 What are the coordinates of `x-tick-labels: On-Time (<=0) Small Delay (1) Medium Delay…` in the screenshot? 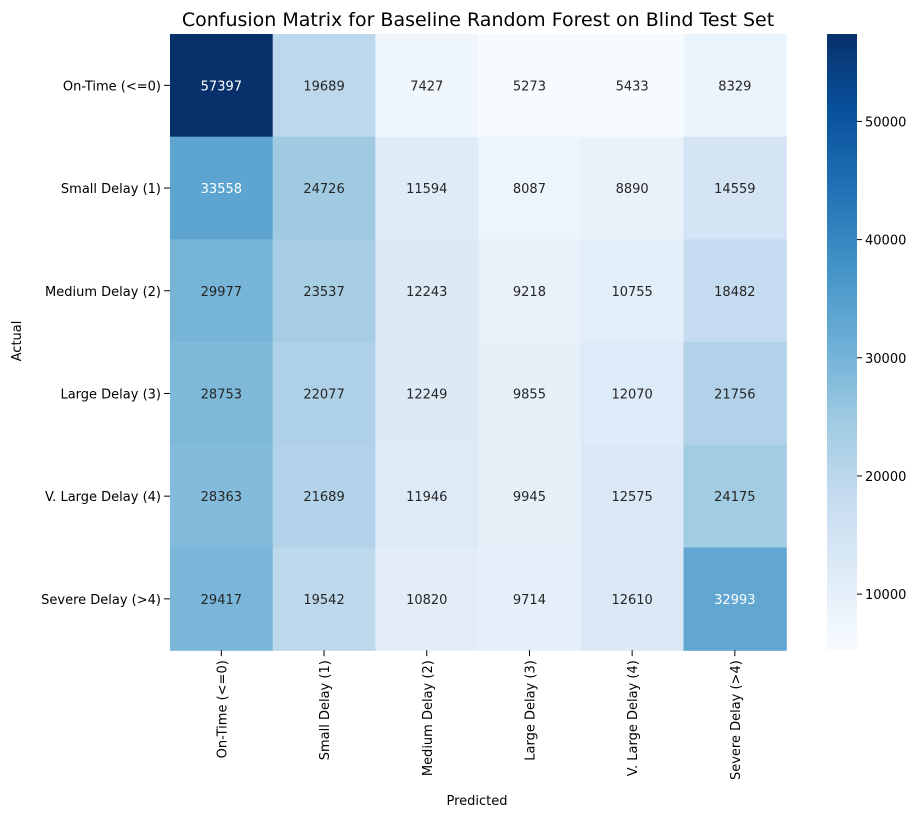 It's located at (479, 715).